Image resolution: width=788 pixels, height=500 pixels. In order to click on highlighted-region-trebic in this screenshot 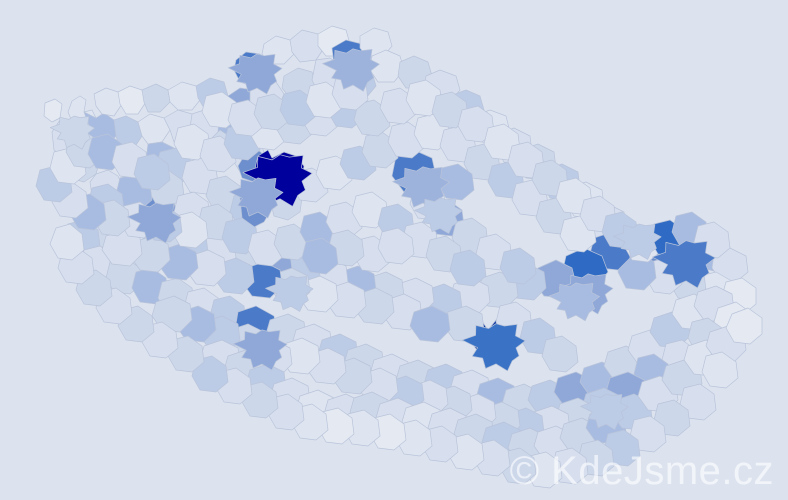, I will do `click(438, 215)`.